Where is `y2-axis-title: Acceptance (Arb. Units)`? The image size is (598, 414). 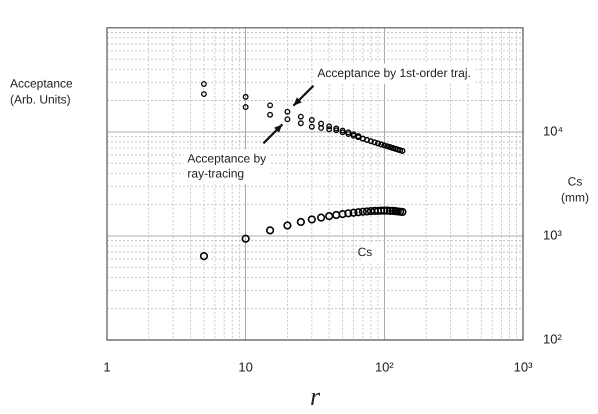 y2-axis-title: Acceptance (Arb. Units) is located at coordinates (42, 91).